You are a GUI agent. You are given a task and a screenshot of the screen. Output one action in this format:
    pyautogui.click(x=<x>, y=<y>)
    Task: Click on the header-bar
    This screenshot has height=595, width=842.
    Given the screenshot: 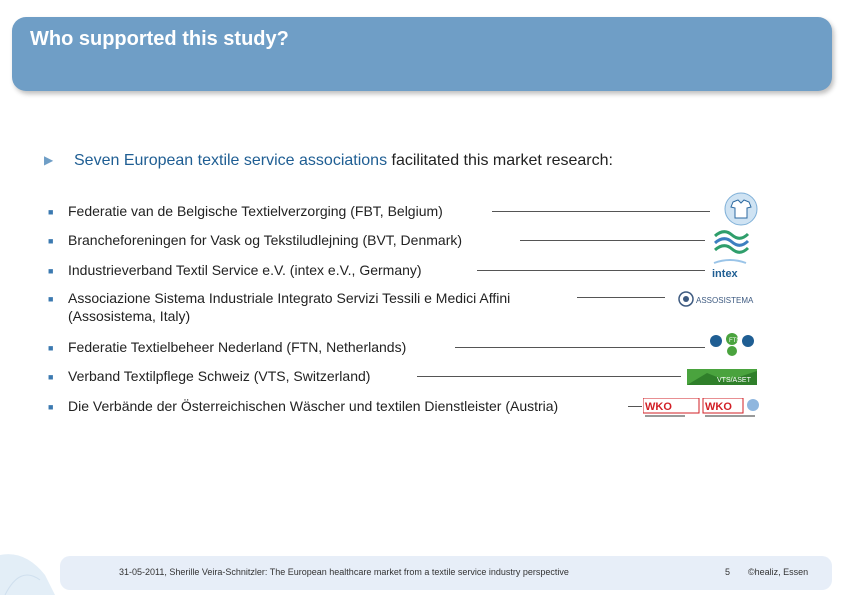 What is the action you would take?
    pyautogui.click(x=422, y=54)
    